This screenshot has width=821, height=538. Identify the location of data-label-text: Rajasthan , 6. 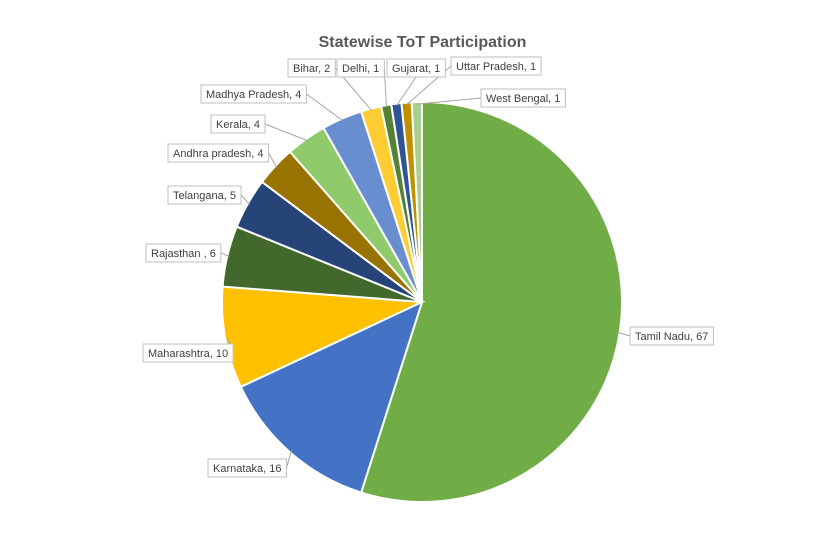
(183, 254).